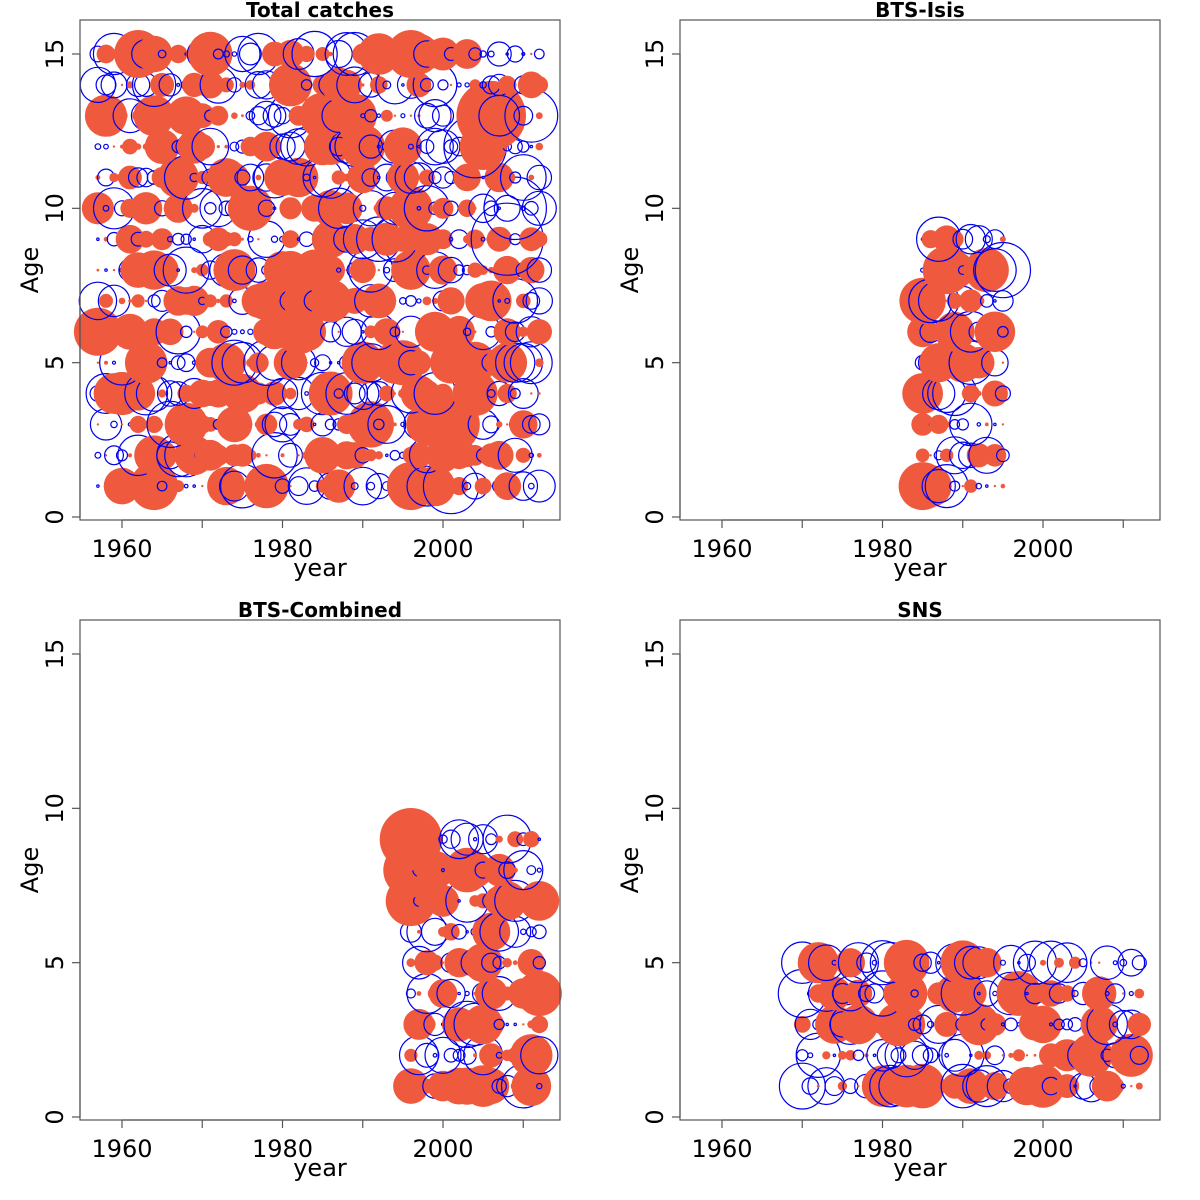  Describe the element at coordinates (30, 870) in the screenshot. I see `y-axis-title: Age` at that location.